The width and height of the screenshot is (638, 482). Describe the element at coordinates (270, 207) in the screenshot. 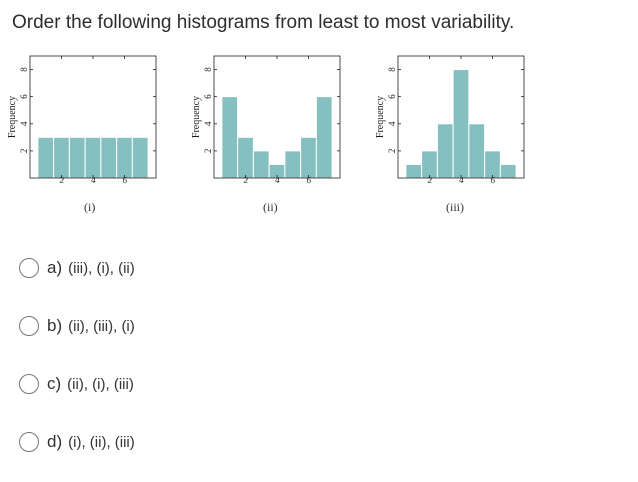

I see `histogram-label-ii: (ii)` at that location.